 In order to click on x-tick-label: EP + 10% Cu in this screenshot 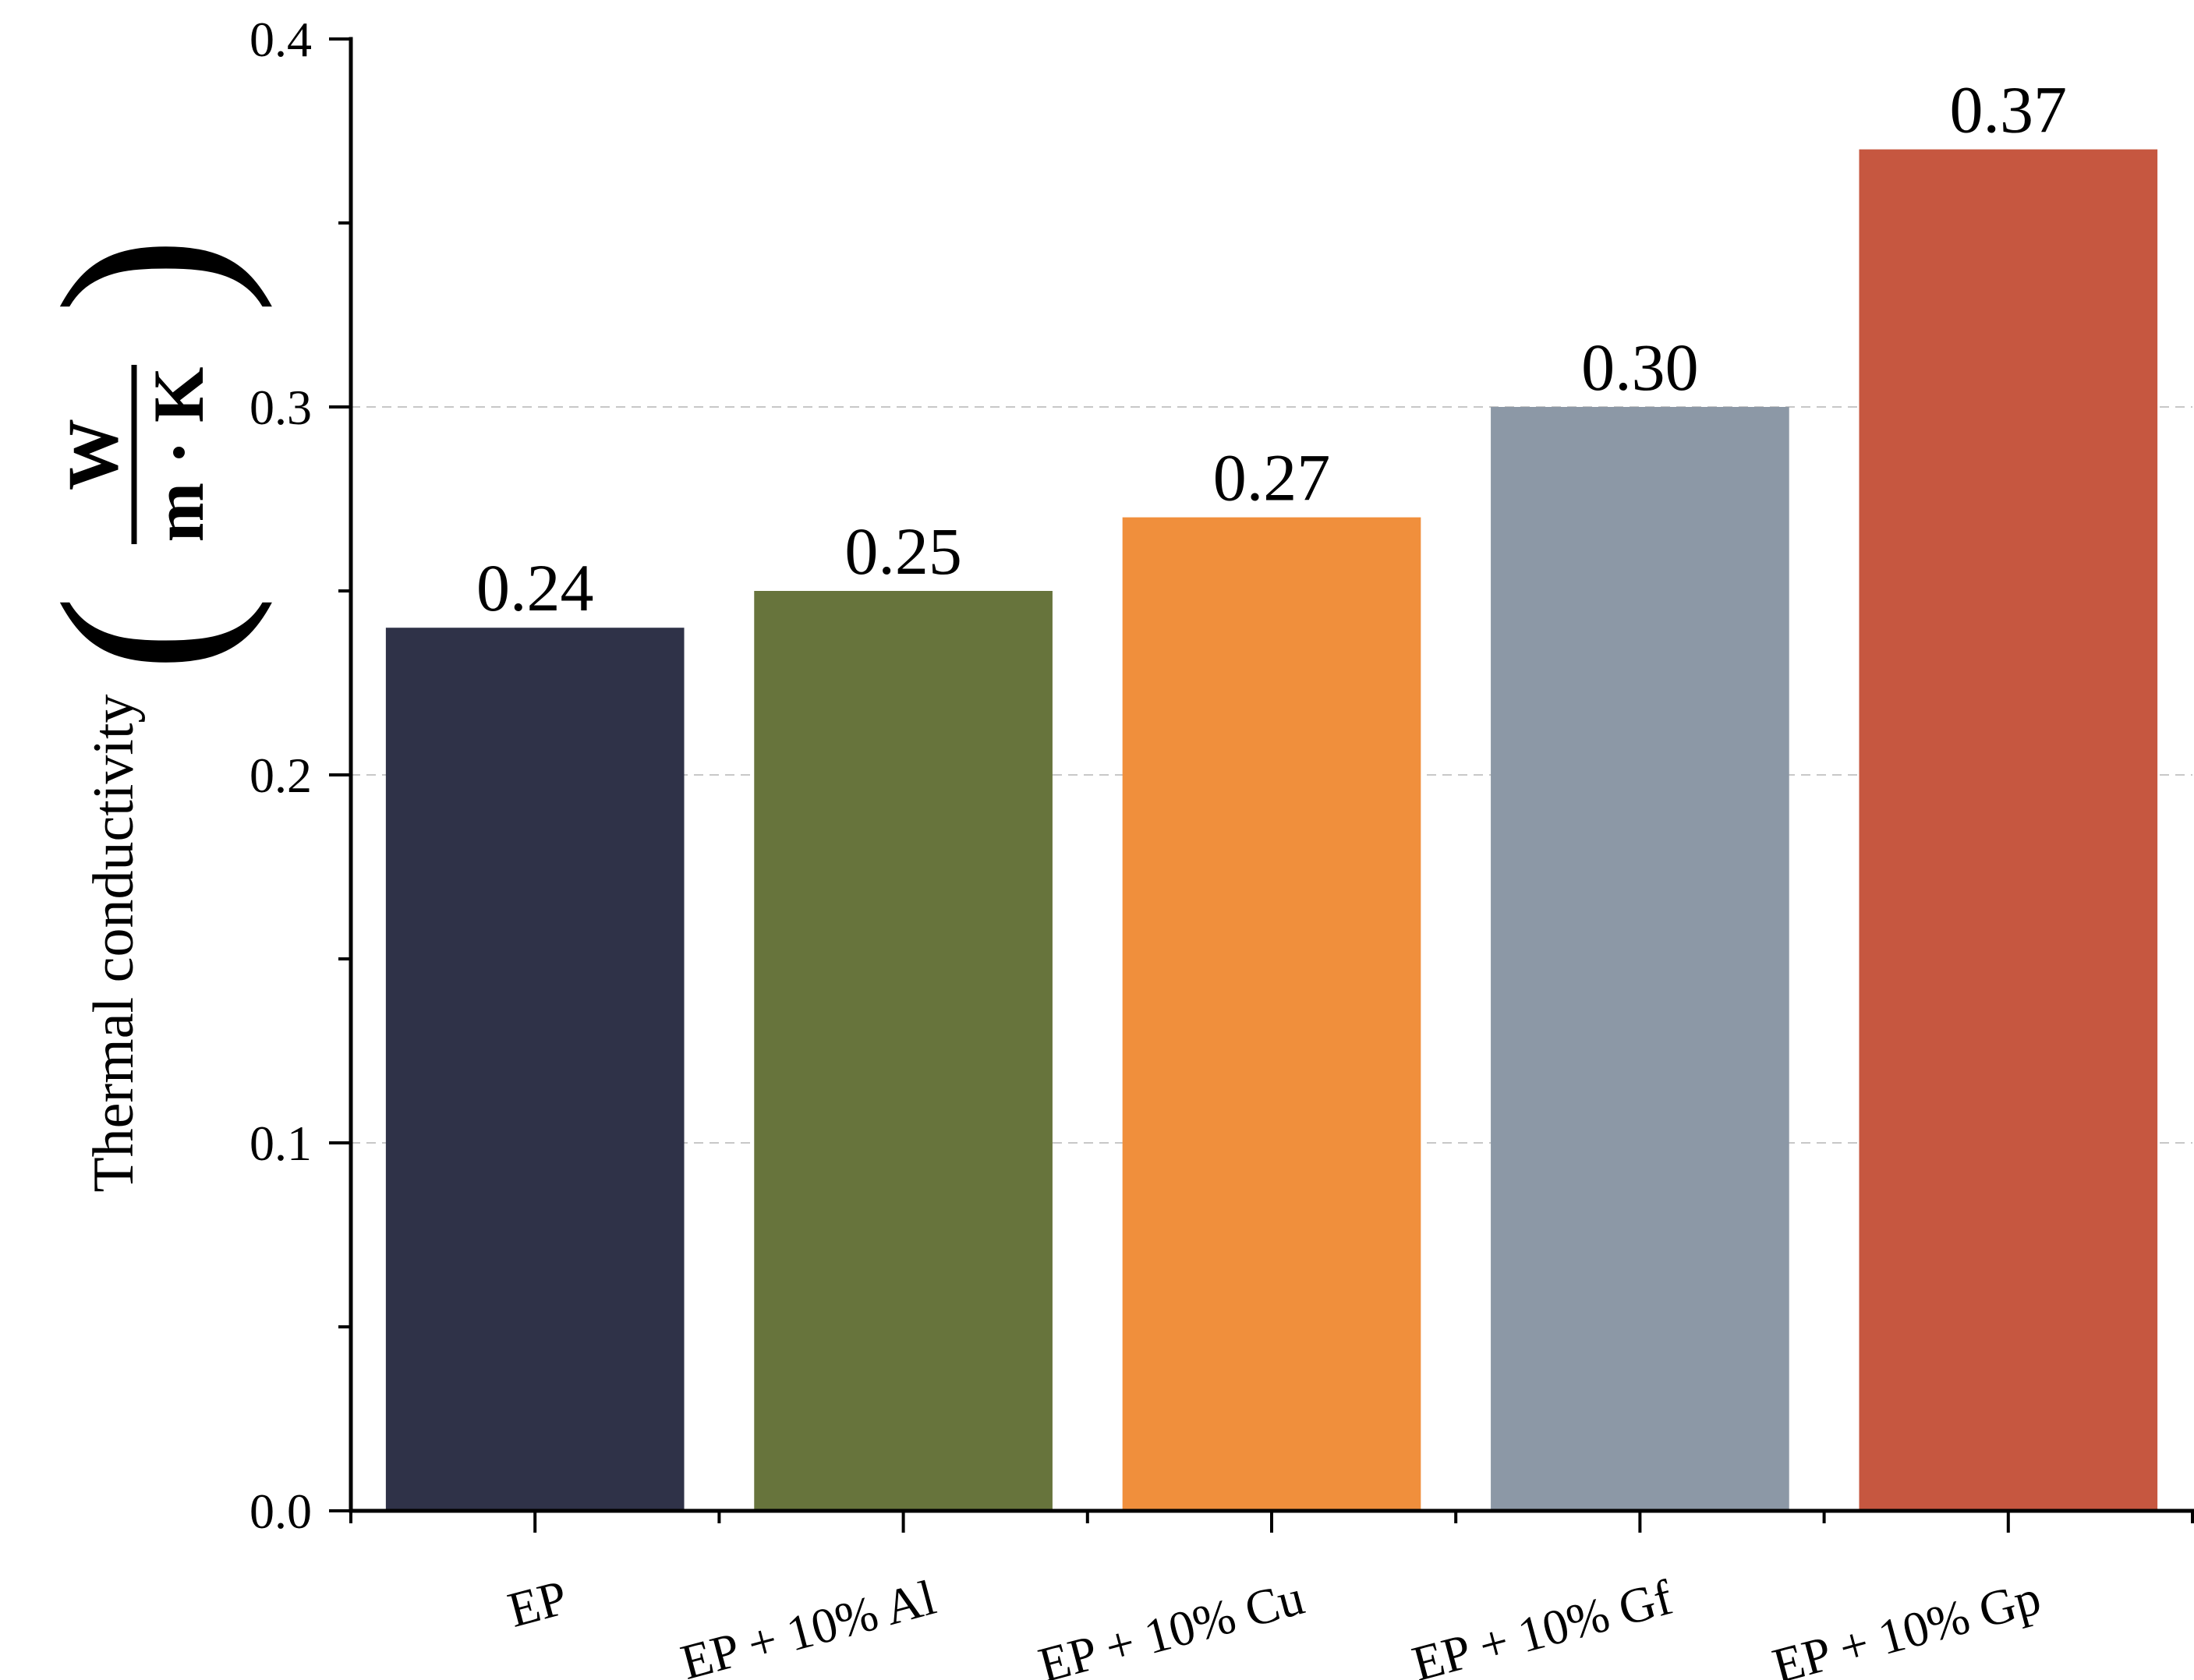, I will do `click(1171, 1624)`.